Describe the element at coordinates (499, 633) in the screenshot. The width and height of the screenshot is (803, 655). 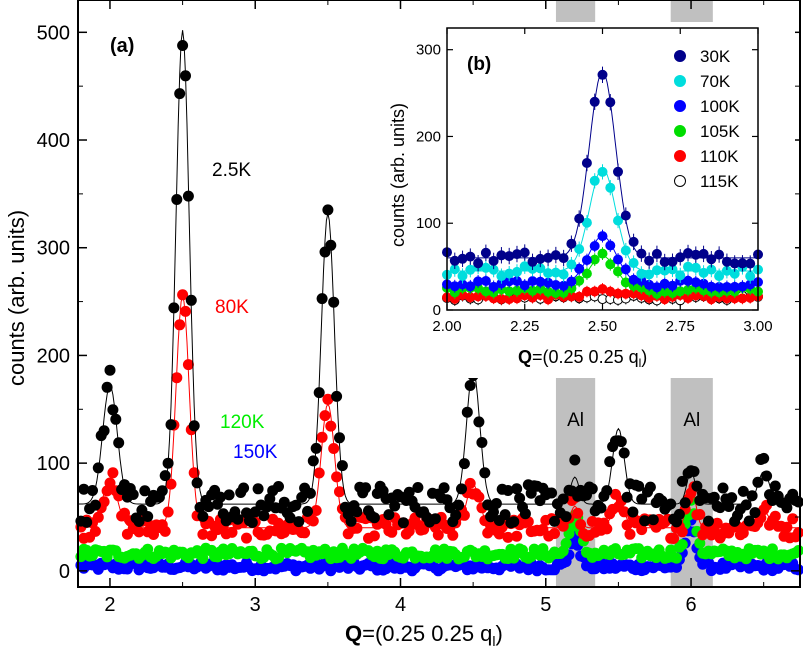
I see `main-x-axis-label-close: )` at that location.